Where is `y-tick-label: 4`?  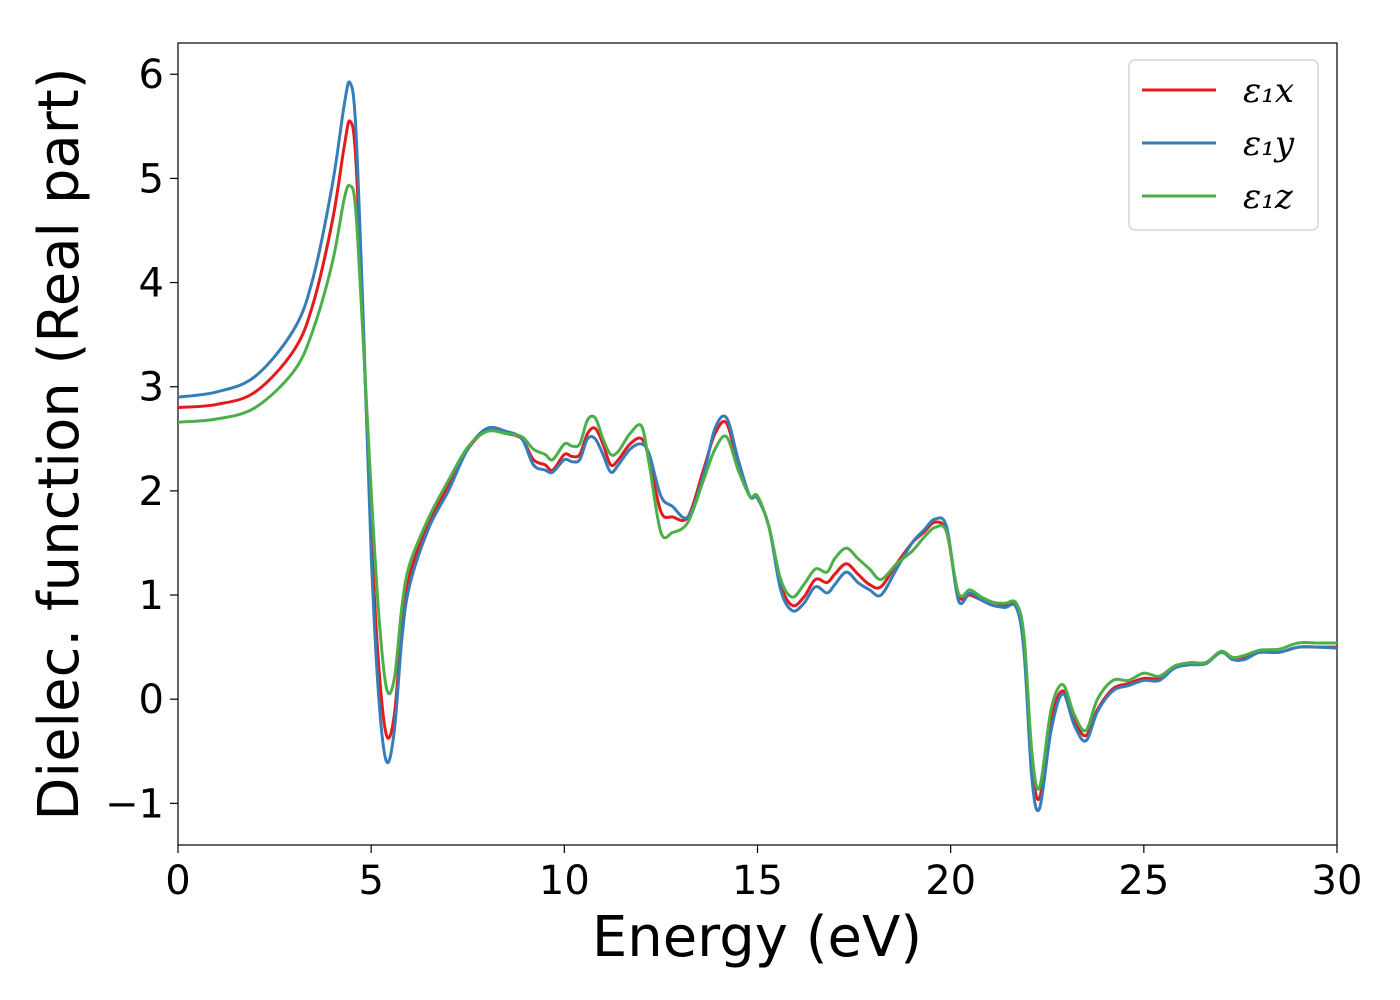 y-tick-label: 4 is located at coordinates (151, 284).